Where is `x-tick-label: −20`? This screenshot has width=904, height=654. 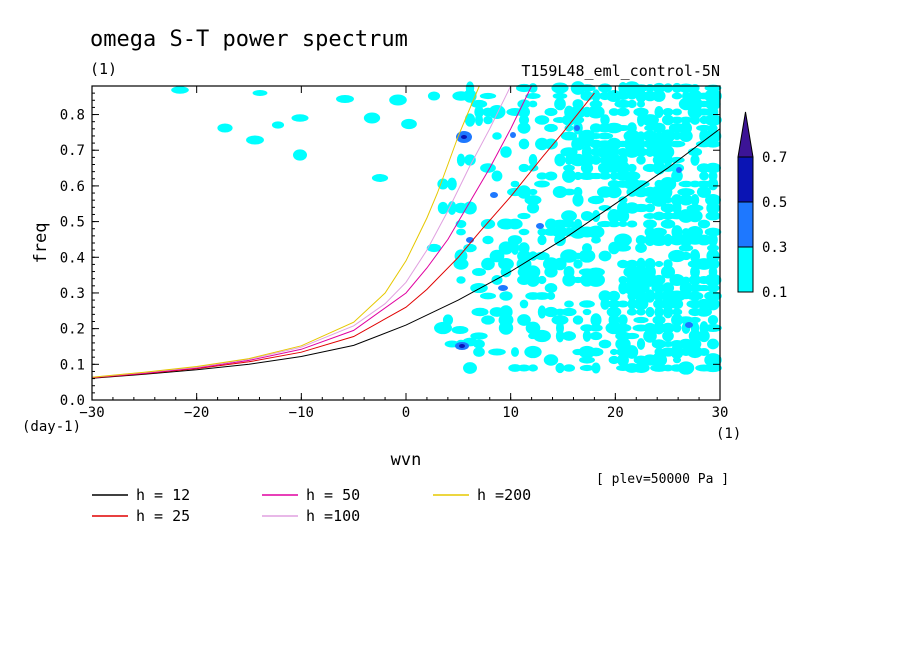
x-tick-label: −20 is located at coordinates (196, 413).